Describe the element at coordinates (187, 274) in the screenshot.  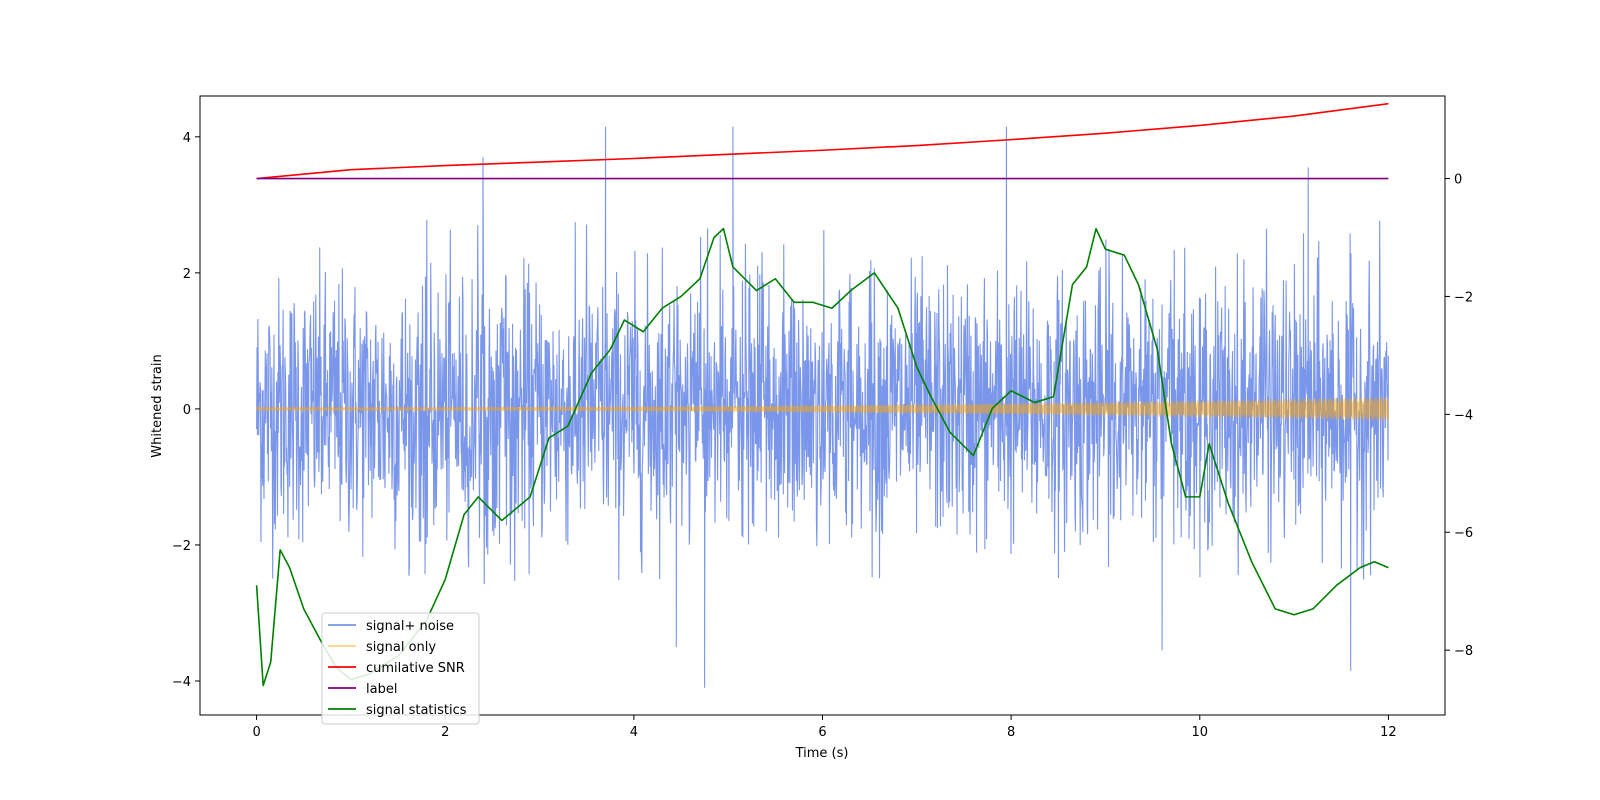
I see `y-left-tick-label: 2` at that location.